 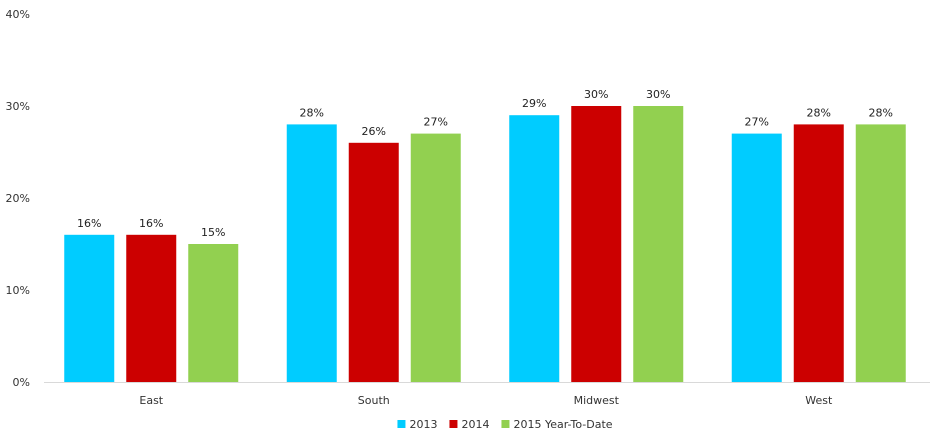 I want to click on bar-east-2013, so click(x=89, y=308).